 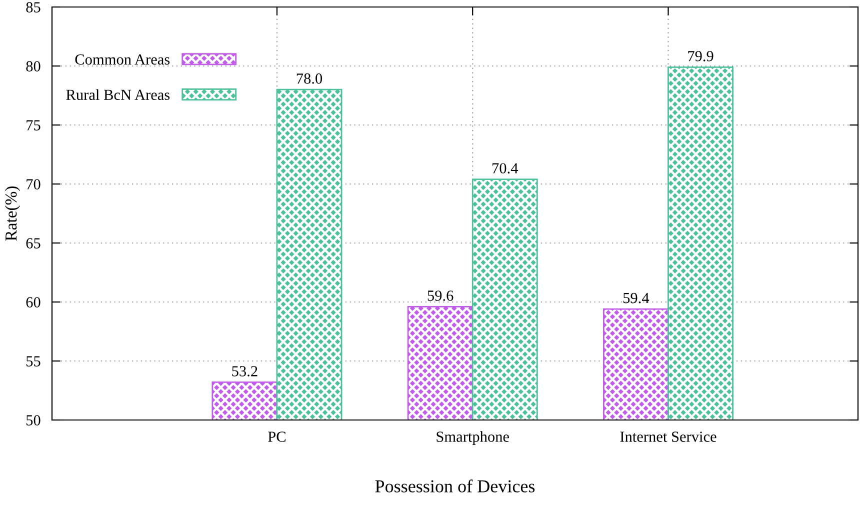 What do you see at coordinates (636, 298) in the screenshot?
I see `data-label: 59.4` at bounding box center [636, 298].